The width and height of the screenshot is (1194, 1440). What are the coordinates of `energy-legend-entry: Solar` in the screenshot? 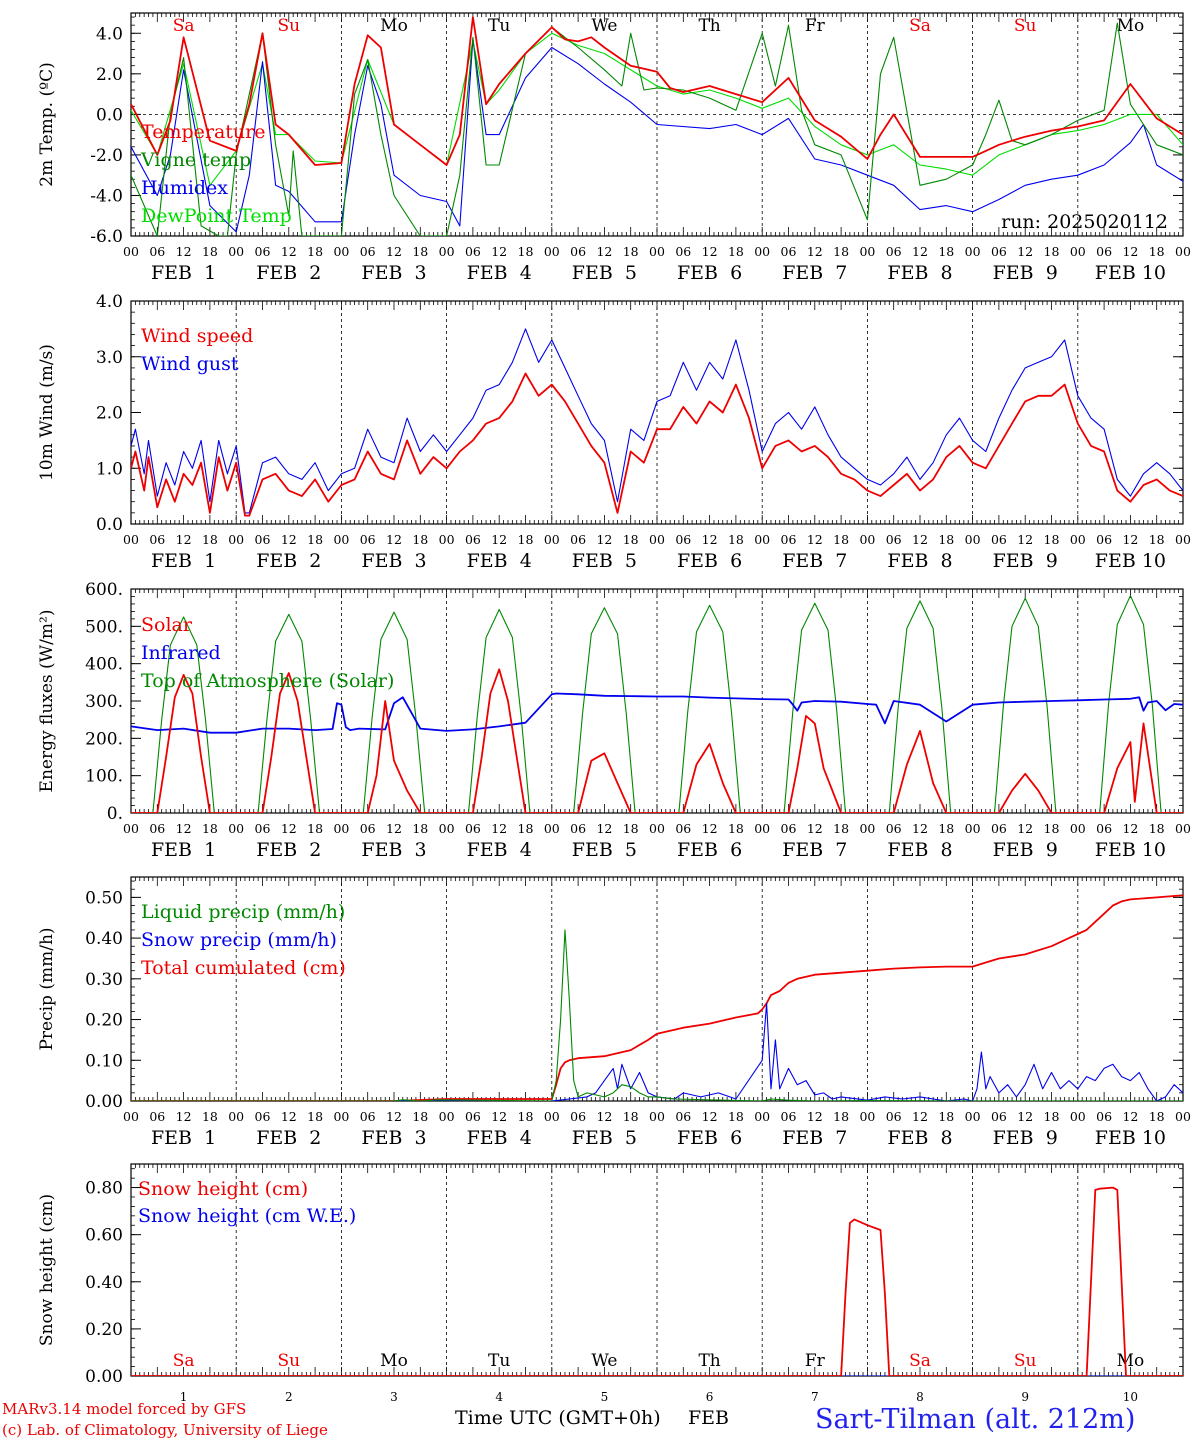 It's located at (167, 625).